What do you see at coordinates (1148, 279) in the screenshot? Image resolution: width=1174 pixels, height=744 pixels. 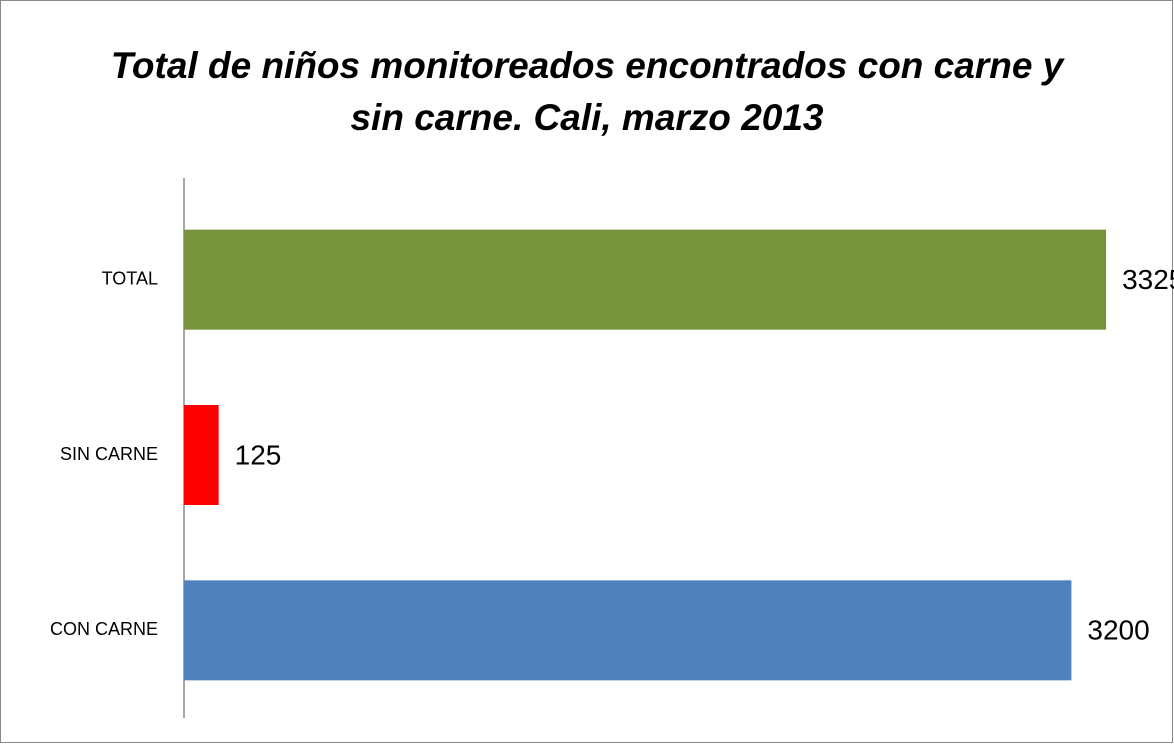 I see `value-label: 3325` at bounding box center [1148, 279].